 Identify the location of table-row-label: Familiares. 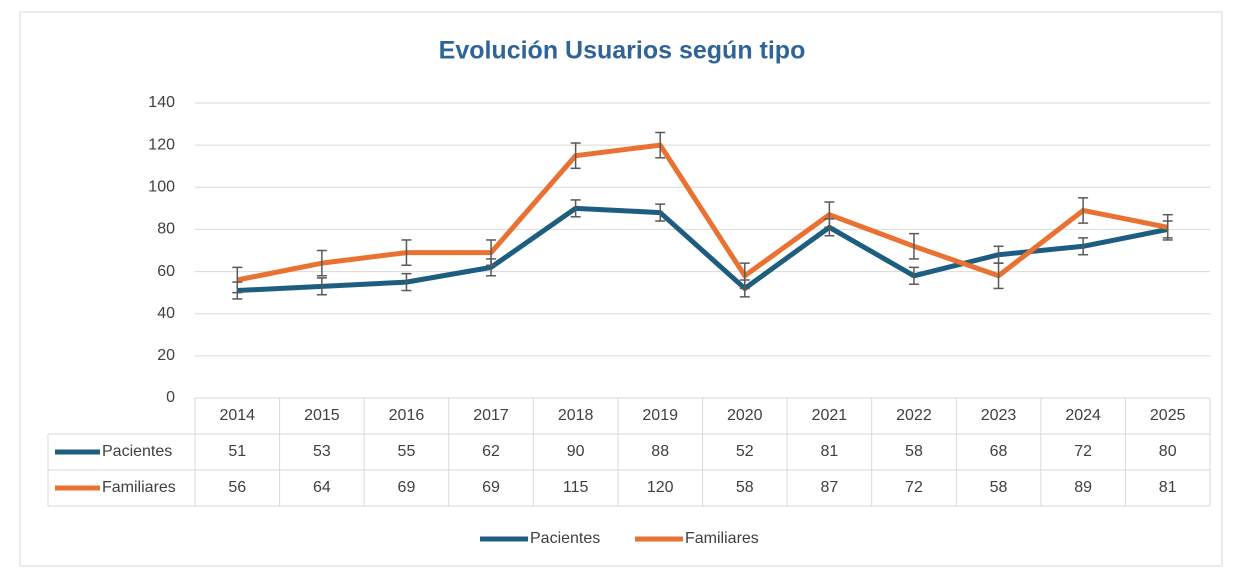
(139, 487).